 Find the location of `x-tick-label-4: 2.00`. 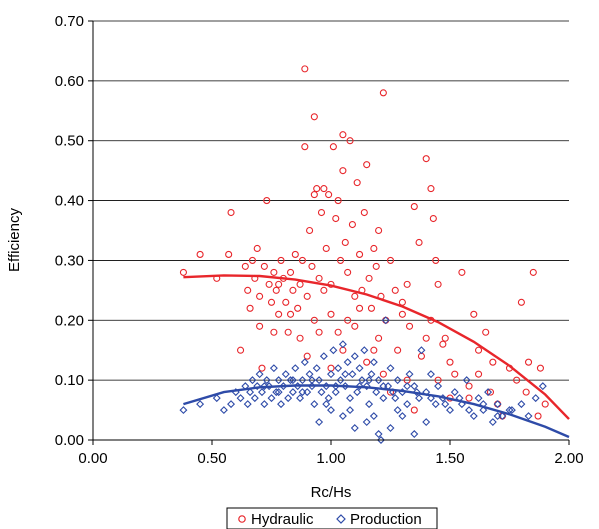

x-tick-label-4: 2.00 is located at coordinates (568, 458).